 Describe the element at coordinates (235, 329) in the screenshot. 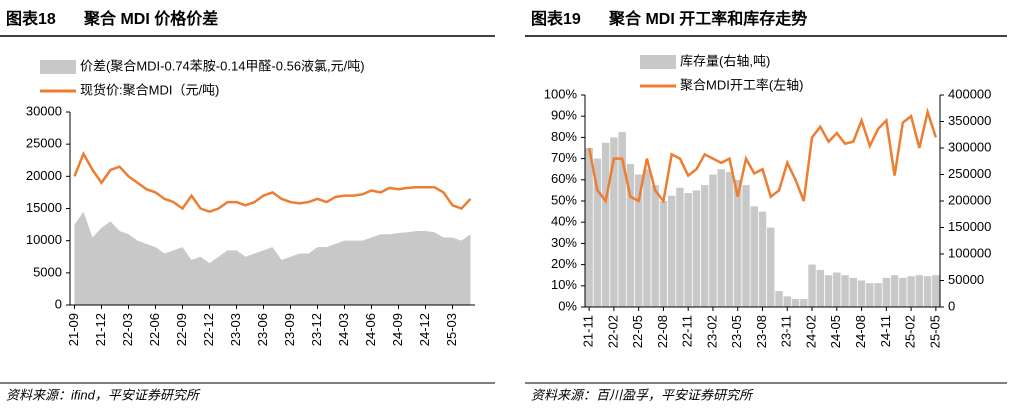

I see `x-tick-label: 23-03` at that location.